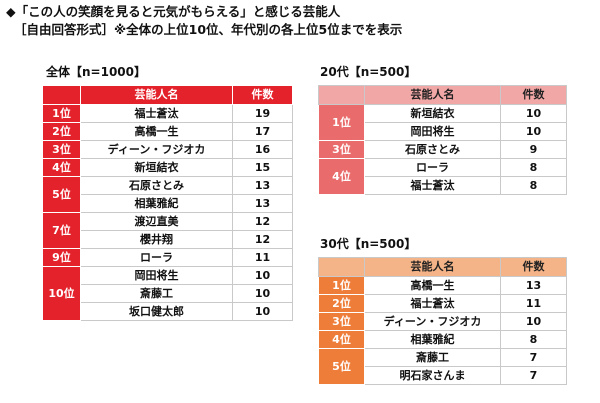  I want to click on table-row: 10位 岡田将生 10, so click(167, 293).